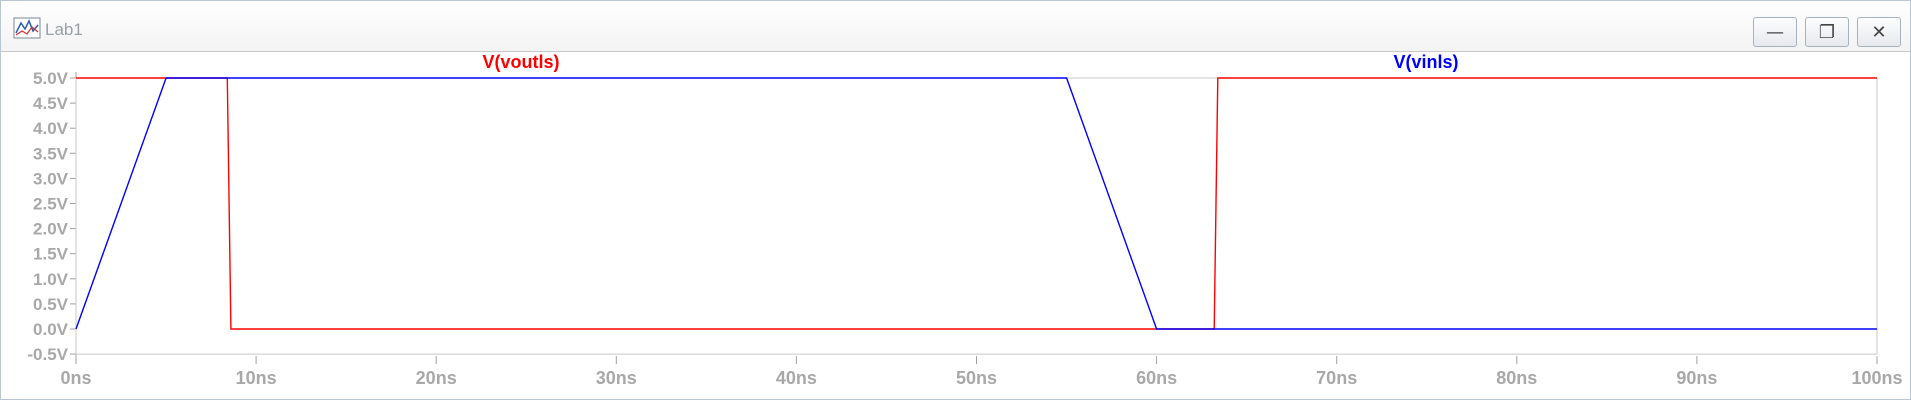 Image resolution: width=1911 pixels, height=404 pixels. I want to click on x-tick-label: 70ns, so click(1336, 378).